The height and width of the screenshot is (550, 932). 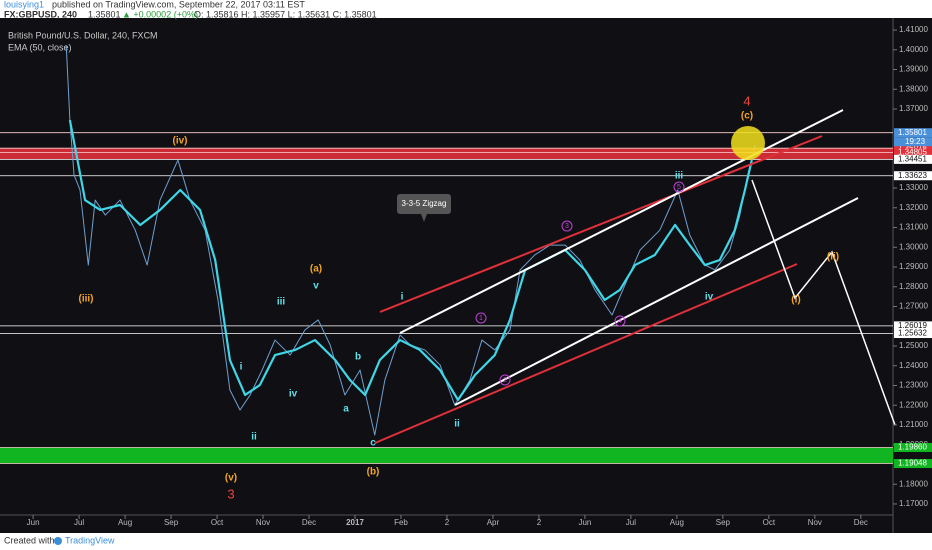 What do you see at coordinates (913, 207) in the screenshot?
I see `y-tick-label: 1.32000` at bounding box center [913, 207].